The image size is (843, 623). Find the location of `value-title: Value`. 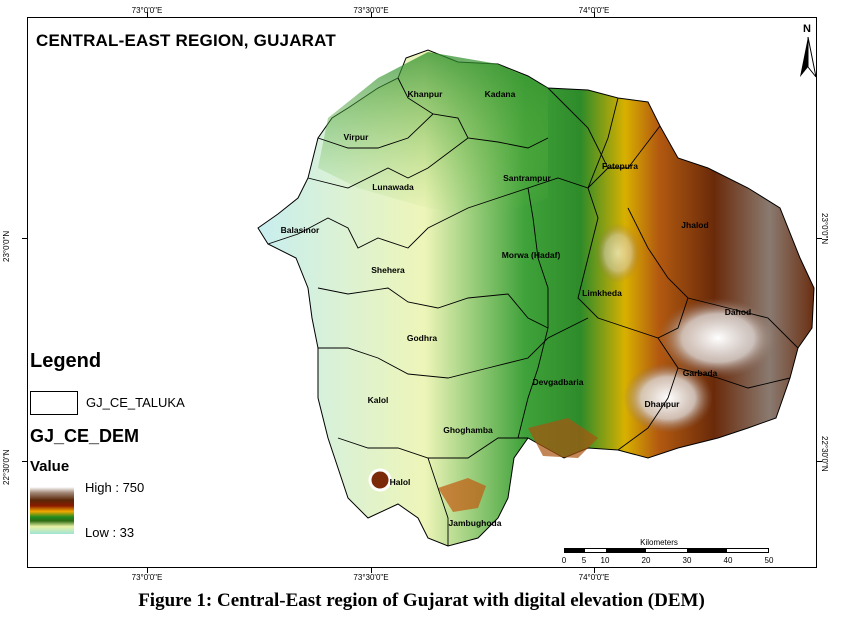

value-title: Value is located at coordinates (50, 466).